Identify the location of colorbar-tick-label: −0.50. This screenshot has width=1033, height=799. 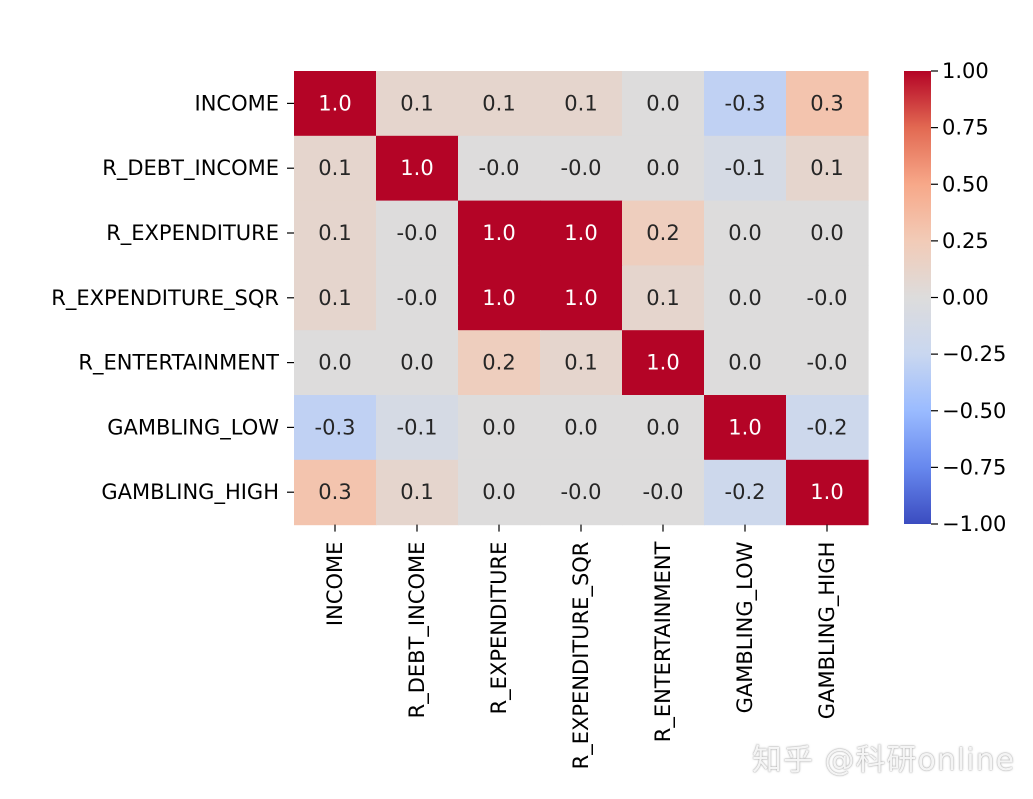
(974, 411).